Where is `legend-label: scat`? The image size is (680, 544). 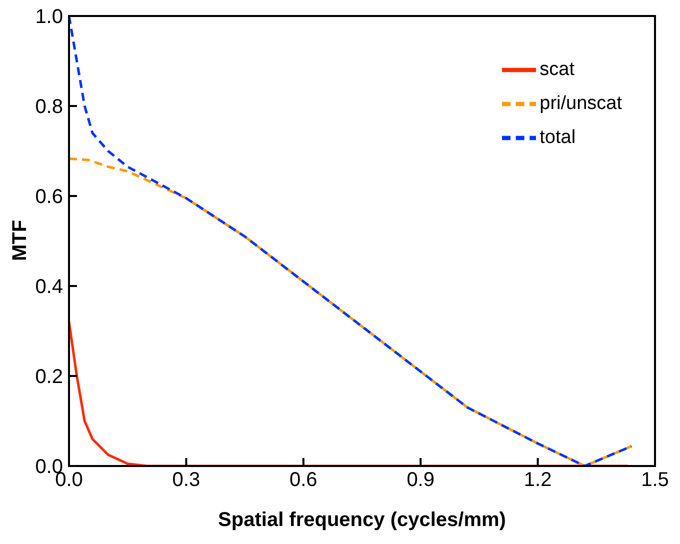 legend-label: scat is located at coordinates (557, 69).